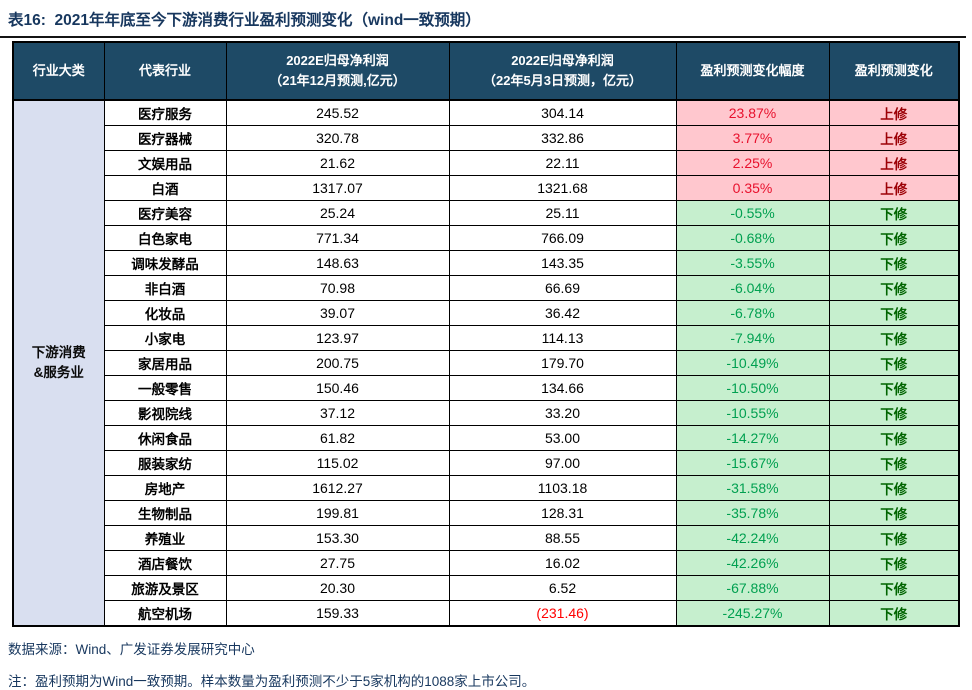  What do you see at coordinates (752, 338) in the screenshot?
I see `change-pct-cell: -7.94%` at bounding box center [752, 338].